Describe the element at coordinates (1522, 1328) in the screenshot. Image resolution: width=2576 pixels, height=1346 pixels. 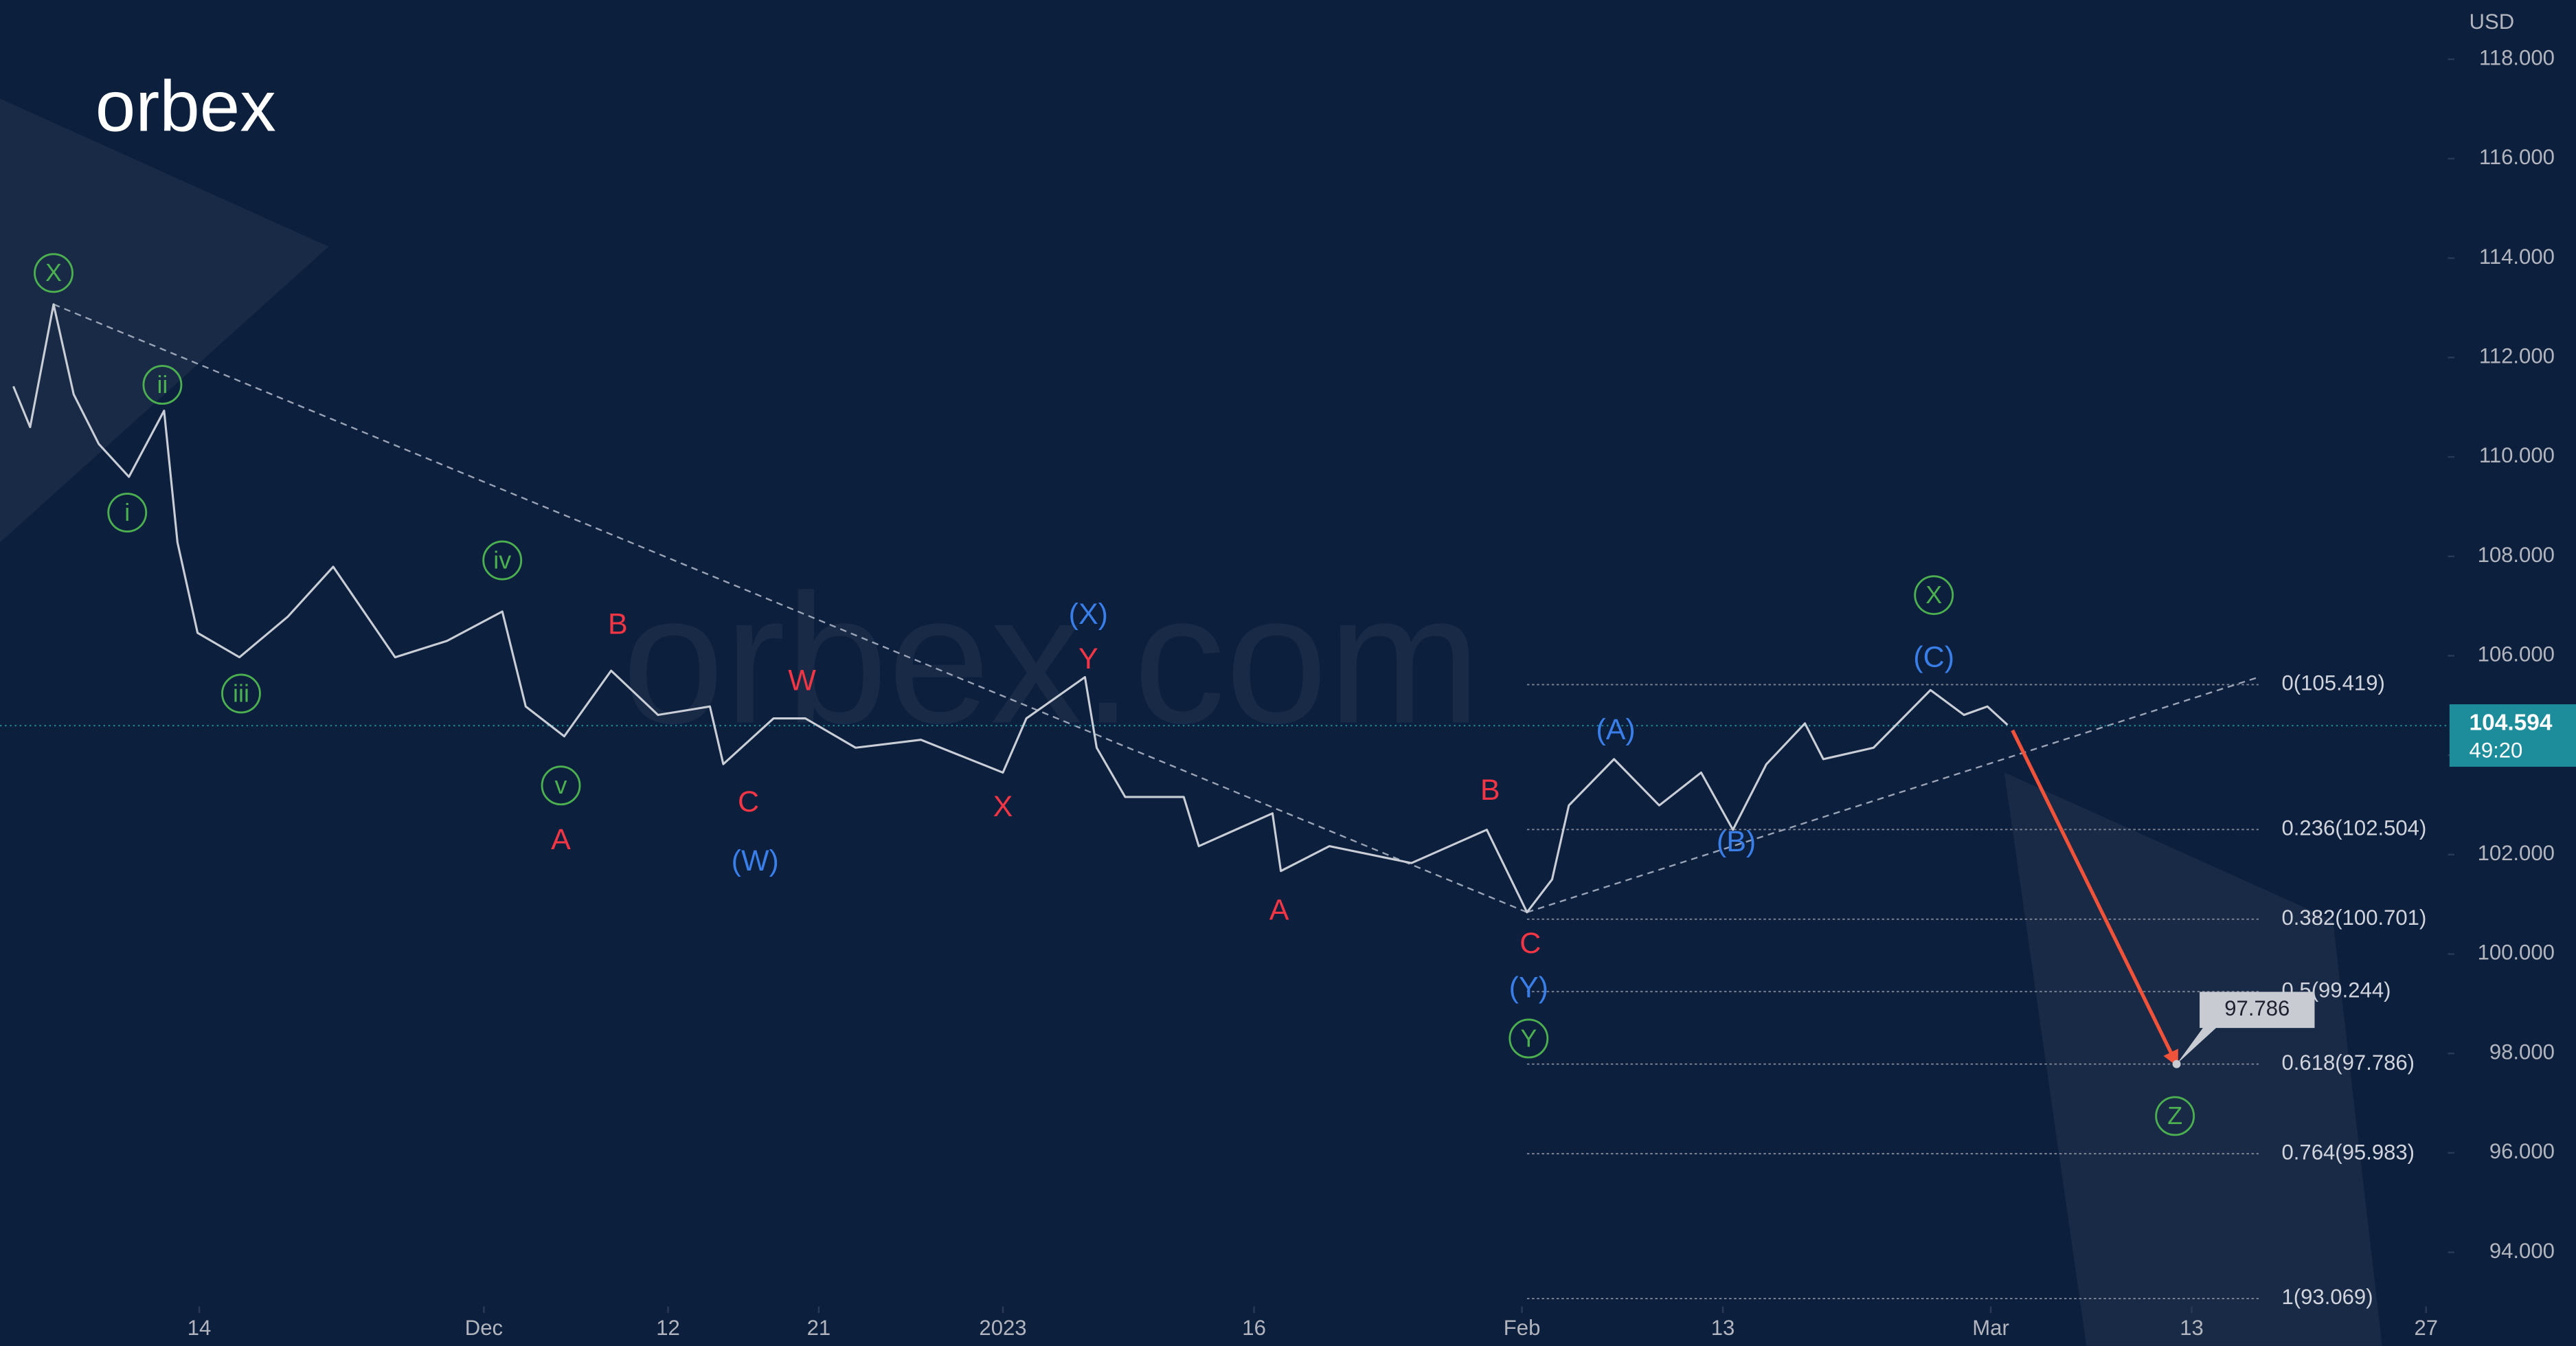
I see `x-tick-label: Feb` at that location.